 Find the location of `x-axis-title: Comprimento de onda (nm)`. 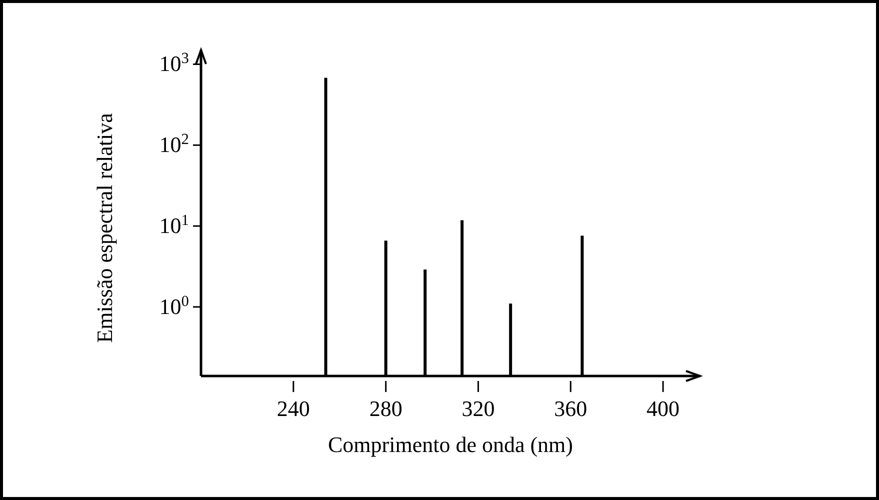

x-axis-title: Comprimento de onda (nm) is located at coordinates (451, 444).